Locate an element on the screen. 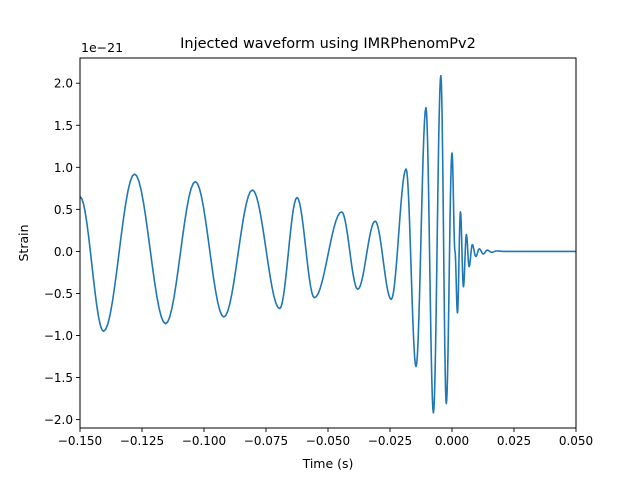 This screenshot has width=640, height=480. y-tick-label: −0.5 is located at coordinates (58, 294).